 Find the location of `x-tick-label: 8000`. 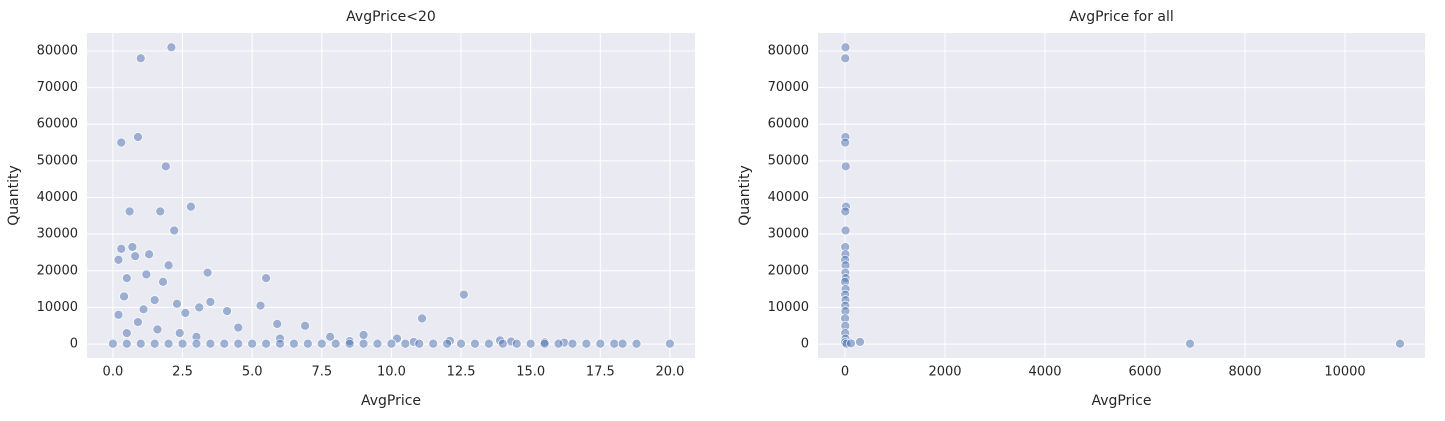

x-tick-label: 8000 is located at coordinates (1244, 372).